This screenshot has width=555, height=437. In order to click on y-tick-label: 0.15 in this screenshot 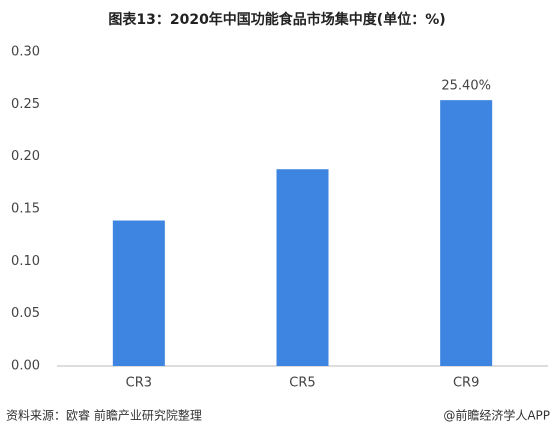, I will do `click(25, 209)`.